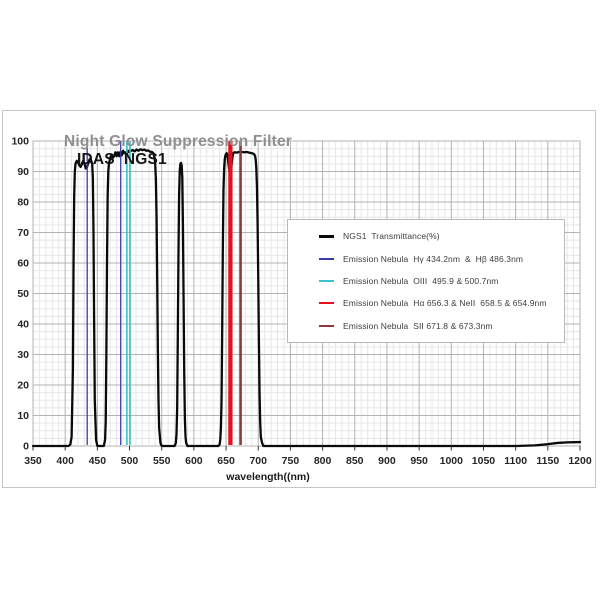 This screenshot has width=600, height=600. I want to click on y-tick-label: 90, so click(23, 172).